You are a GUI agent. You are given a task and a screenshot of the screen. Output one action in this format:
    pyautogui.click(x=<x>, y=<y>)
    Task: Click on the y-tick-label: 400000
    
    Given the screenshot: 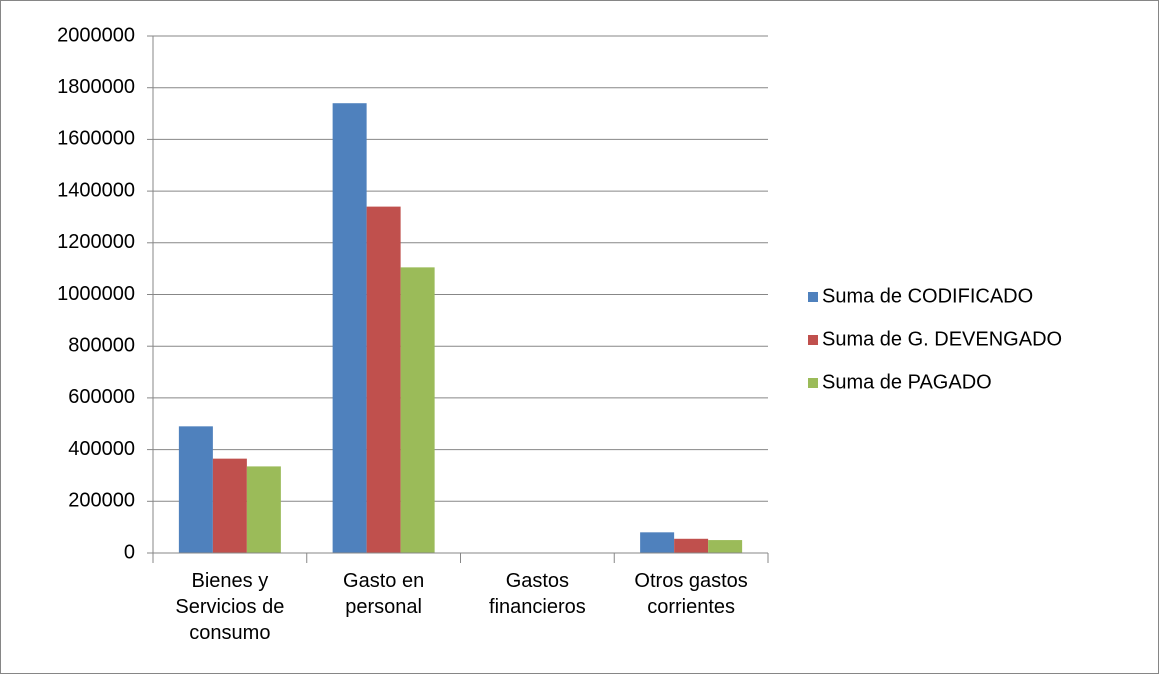 What is the action you would take?
    pyautogui.click(x=101, y=449)
    